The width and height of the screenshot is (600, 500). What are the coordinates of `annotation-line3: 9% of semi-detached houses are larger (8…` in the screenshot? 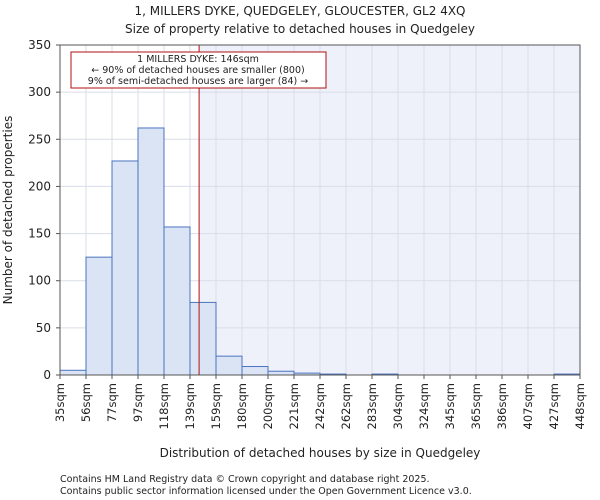 It's located at (198, 81).